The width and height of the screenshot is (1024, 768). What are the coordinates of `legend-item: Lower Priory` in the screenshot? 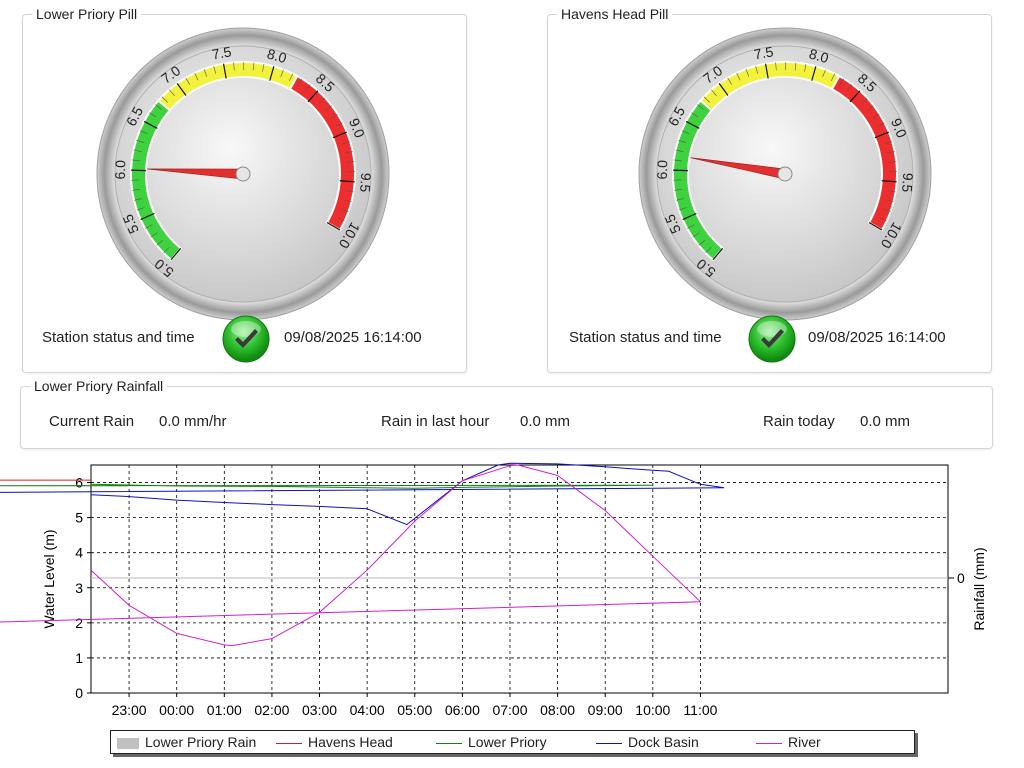 It's located at (491, 742).